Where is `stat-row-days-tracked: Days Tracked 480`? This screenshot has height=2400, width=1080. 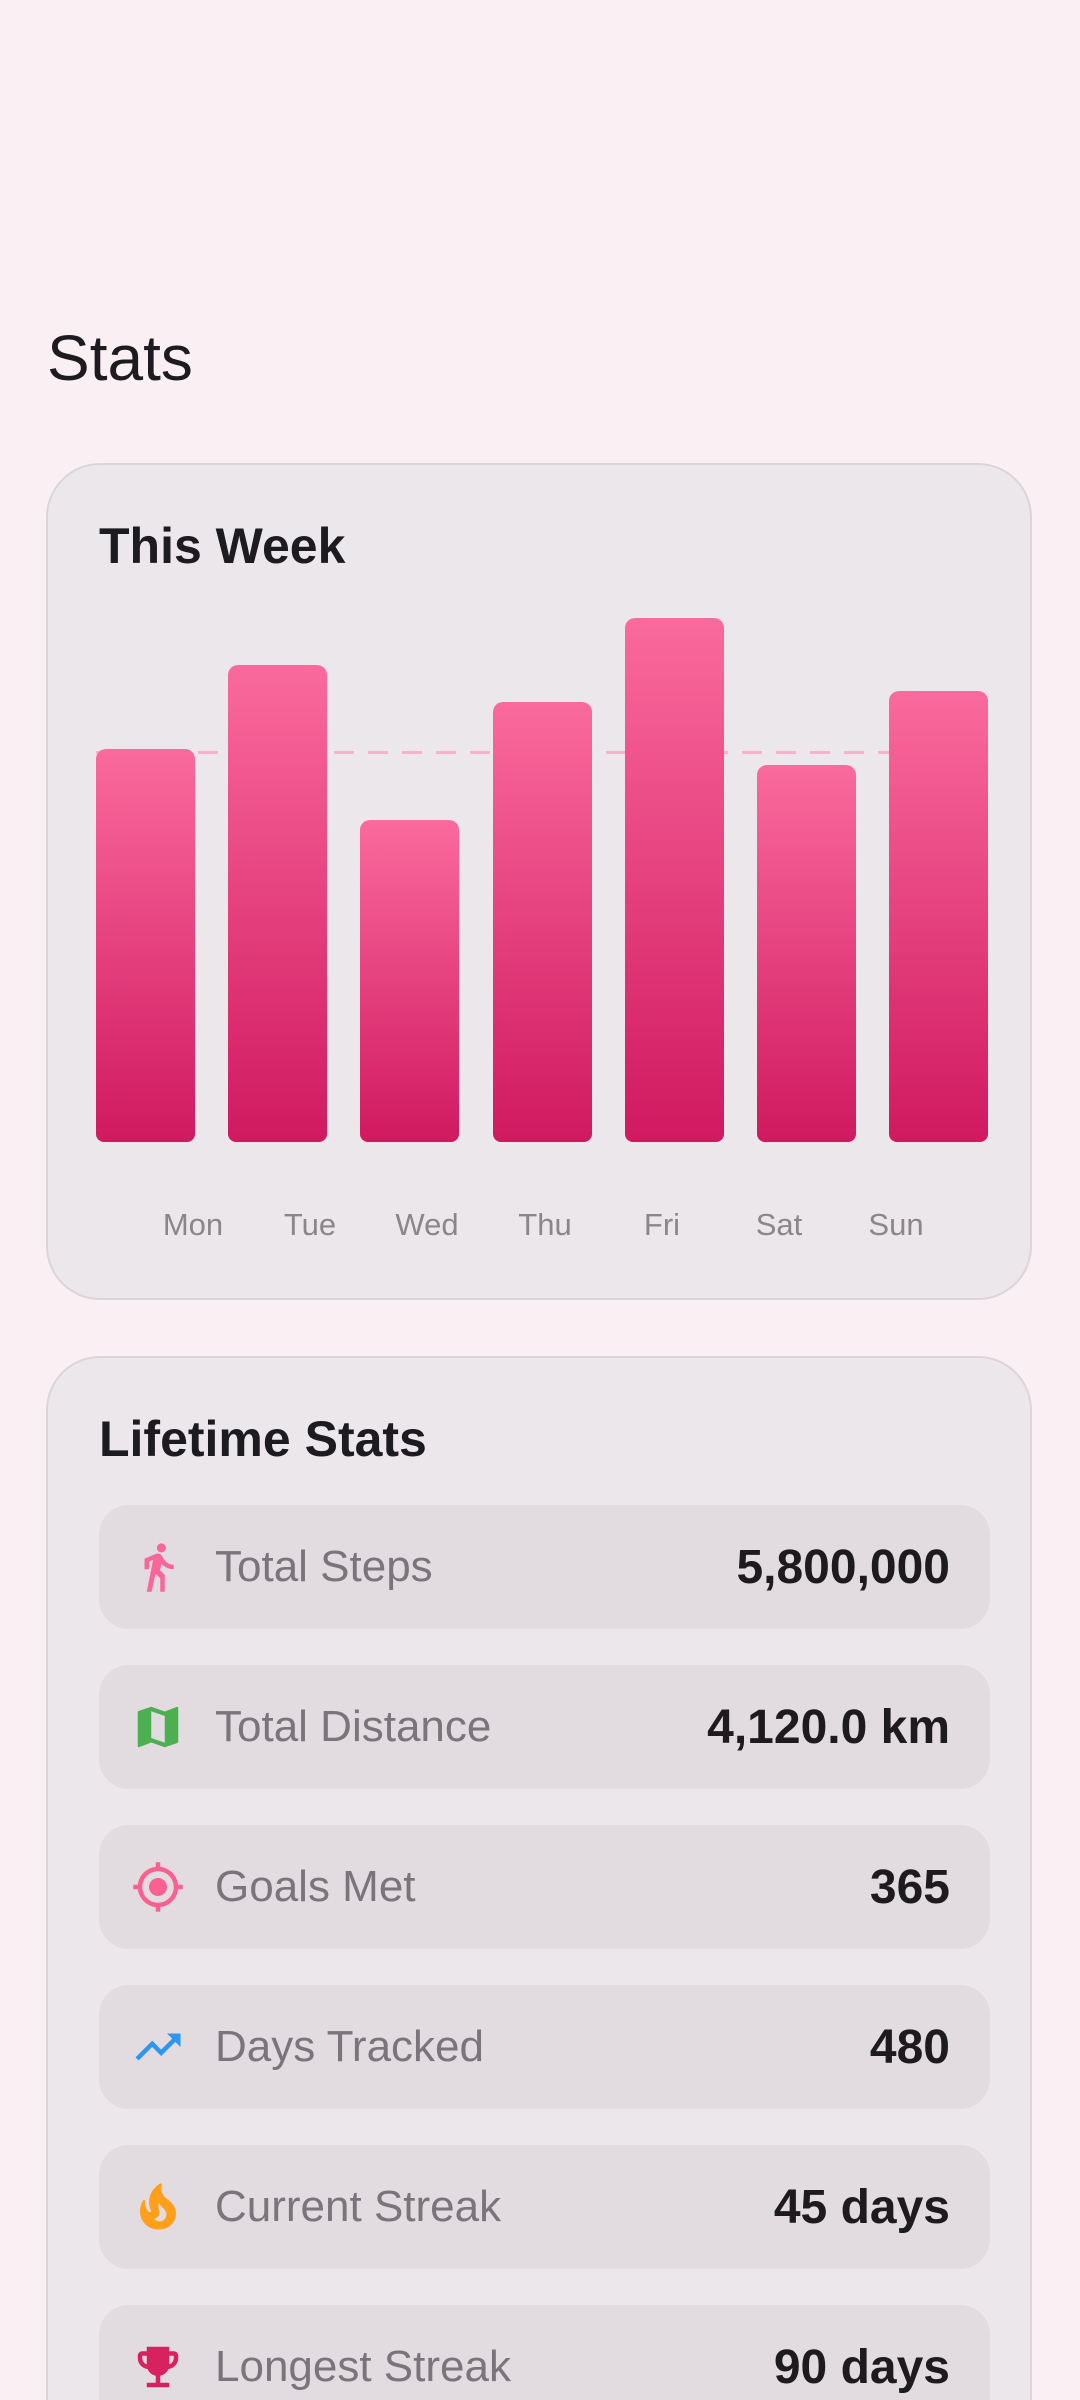 stat-row-days-tracked: Days Tracked 480 is located at coordinates (544, 2047).